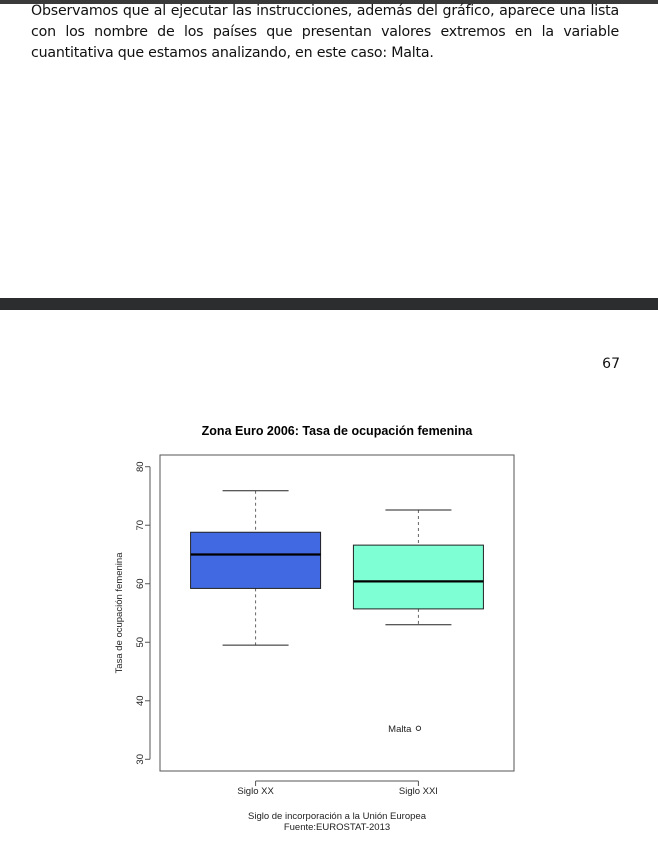 The height and width of the screenshot is (847, 658). What do you see at coordinates (337, 568) in the screenshot?
I see `boxes-group` at bounding box center [337, 568].